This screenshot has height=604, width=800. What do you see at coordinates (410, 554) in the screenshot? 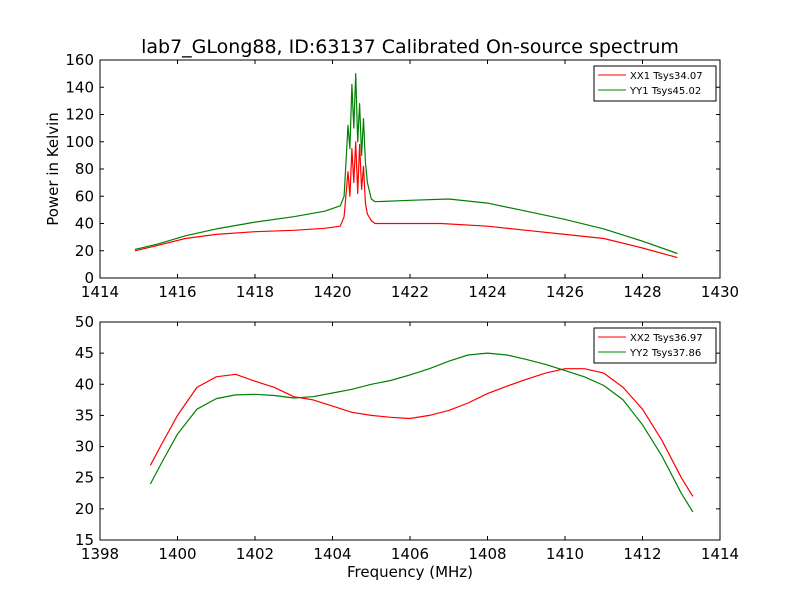
I see `x-tick-label: 1406` at bounding box center [410, 554].